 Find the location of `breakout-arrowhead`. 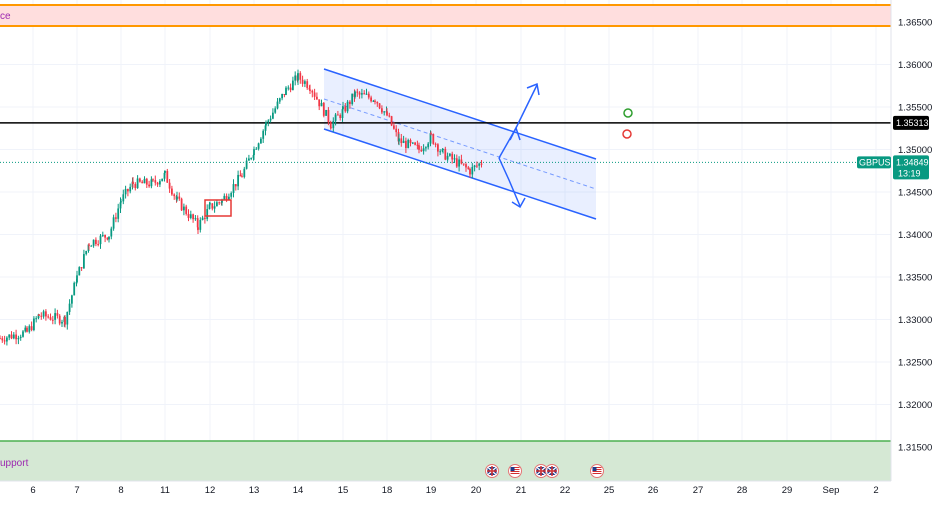

breakout-arrowhead is located at coordinates (515, 133).